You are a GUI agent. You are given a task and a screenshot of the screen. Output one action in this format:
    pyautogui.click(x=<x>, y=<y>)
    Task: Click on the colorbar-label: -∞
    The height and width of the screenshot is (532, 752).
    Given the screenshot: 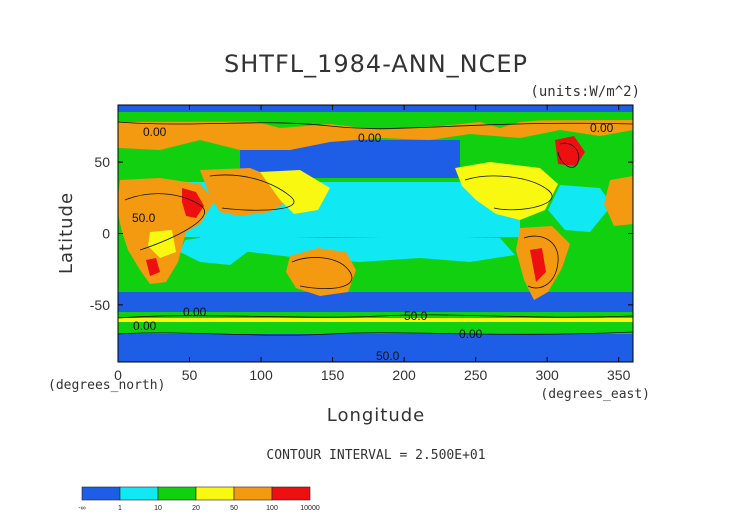 What is the action you would take?
    pyautogui.click(x=81, y=508)
    